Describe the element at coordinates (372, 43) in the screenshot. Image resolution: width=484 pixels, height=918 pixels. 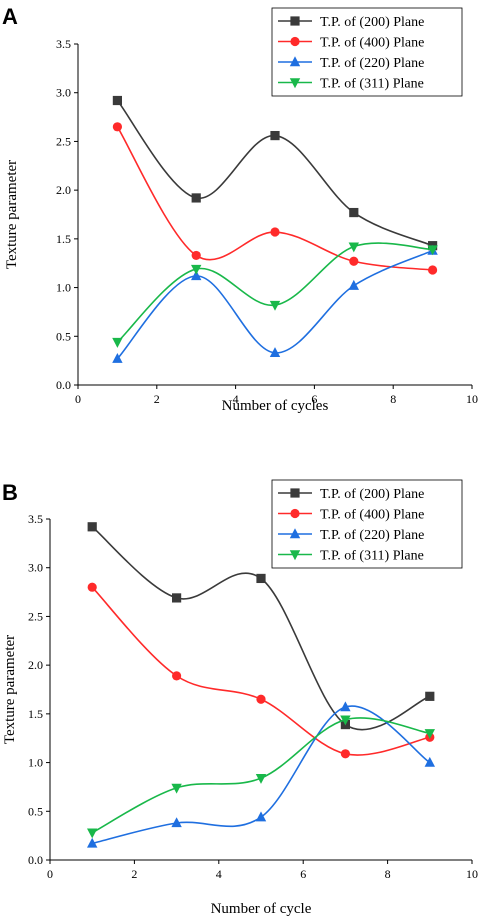
I see `legend-label: T.P. of (400) Plane` at that location.